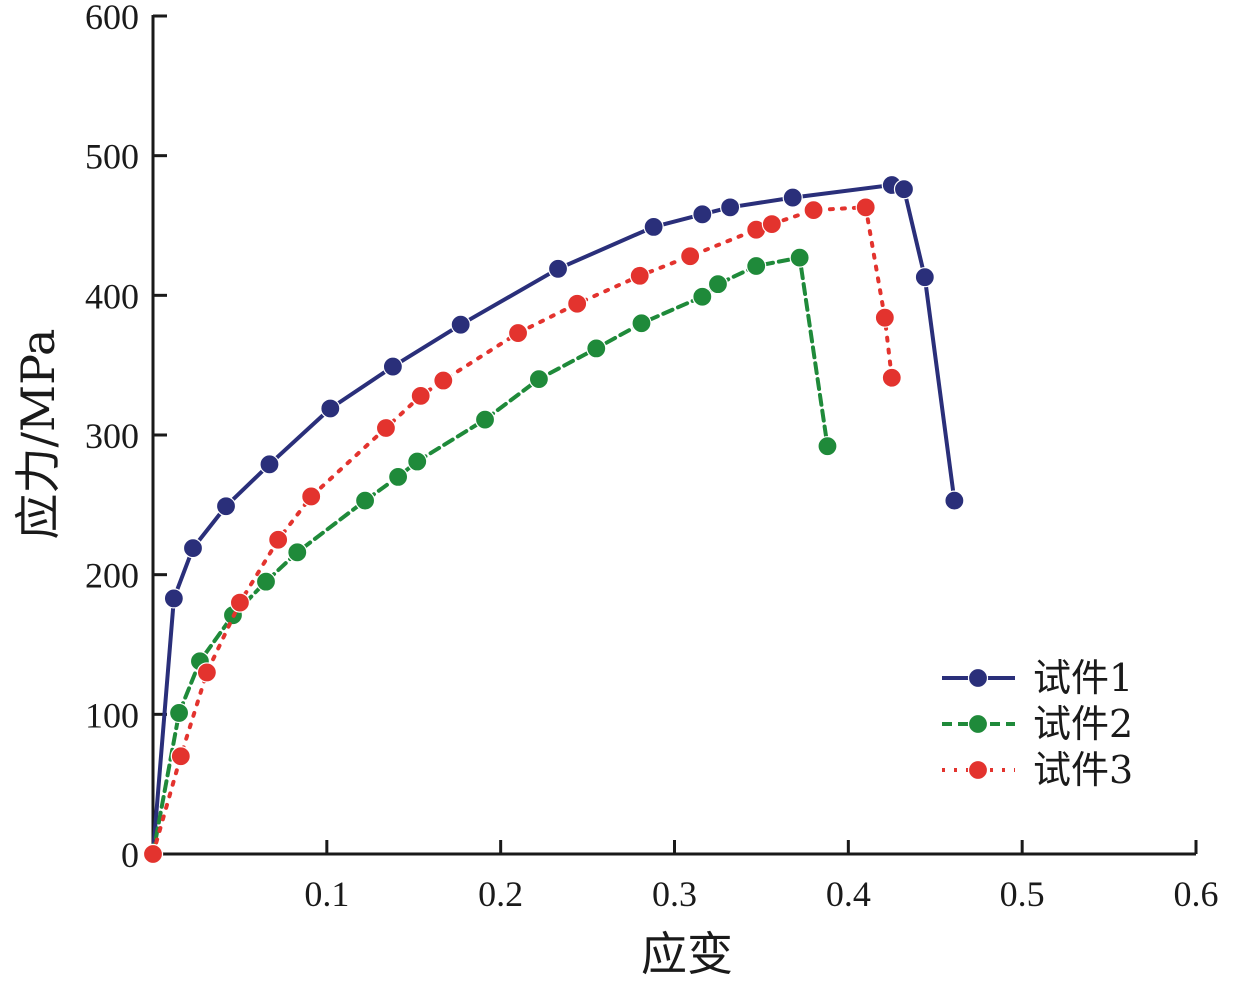 This screenshot has width=1234, height=983. Describe the element at coordinates (112, 157) in the screenshot. I see `y-tick-label: 500` at that location.